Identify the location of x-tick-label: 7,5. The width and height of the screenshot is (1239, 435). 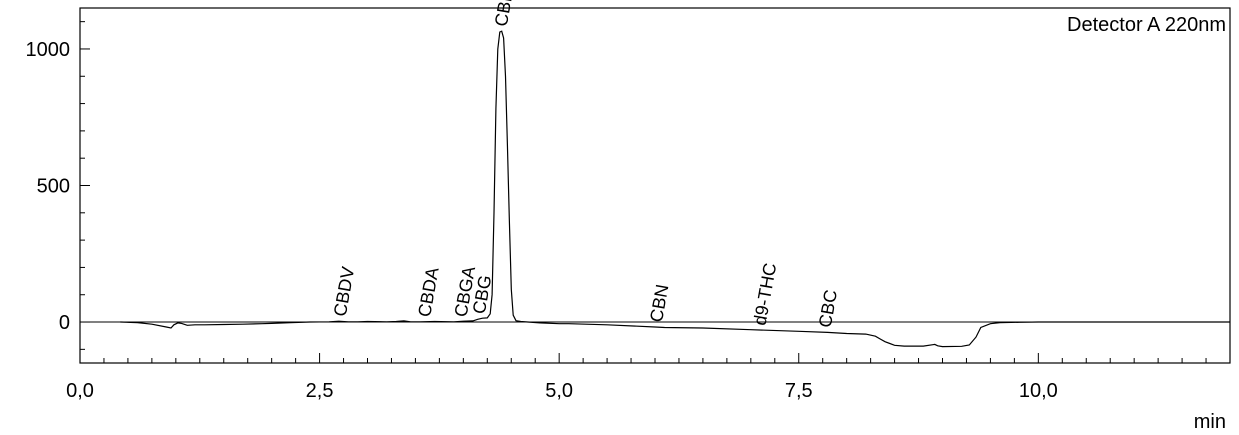
(799, 391).